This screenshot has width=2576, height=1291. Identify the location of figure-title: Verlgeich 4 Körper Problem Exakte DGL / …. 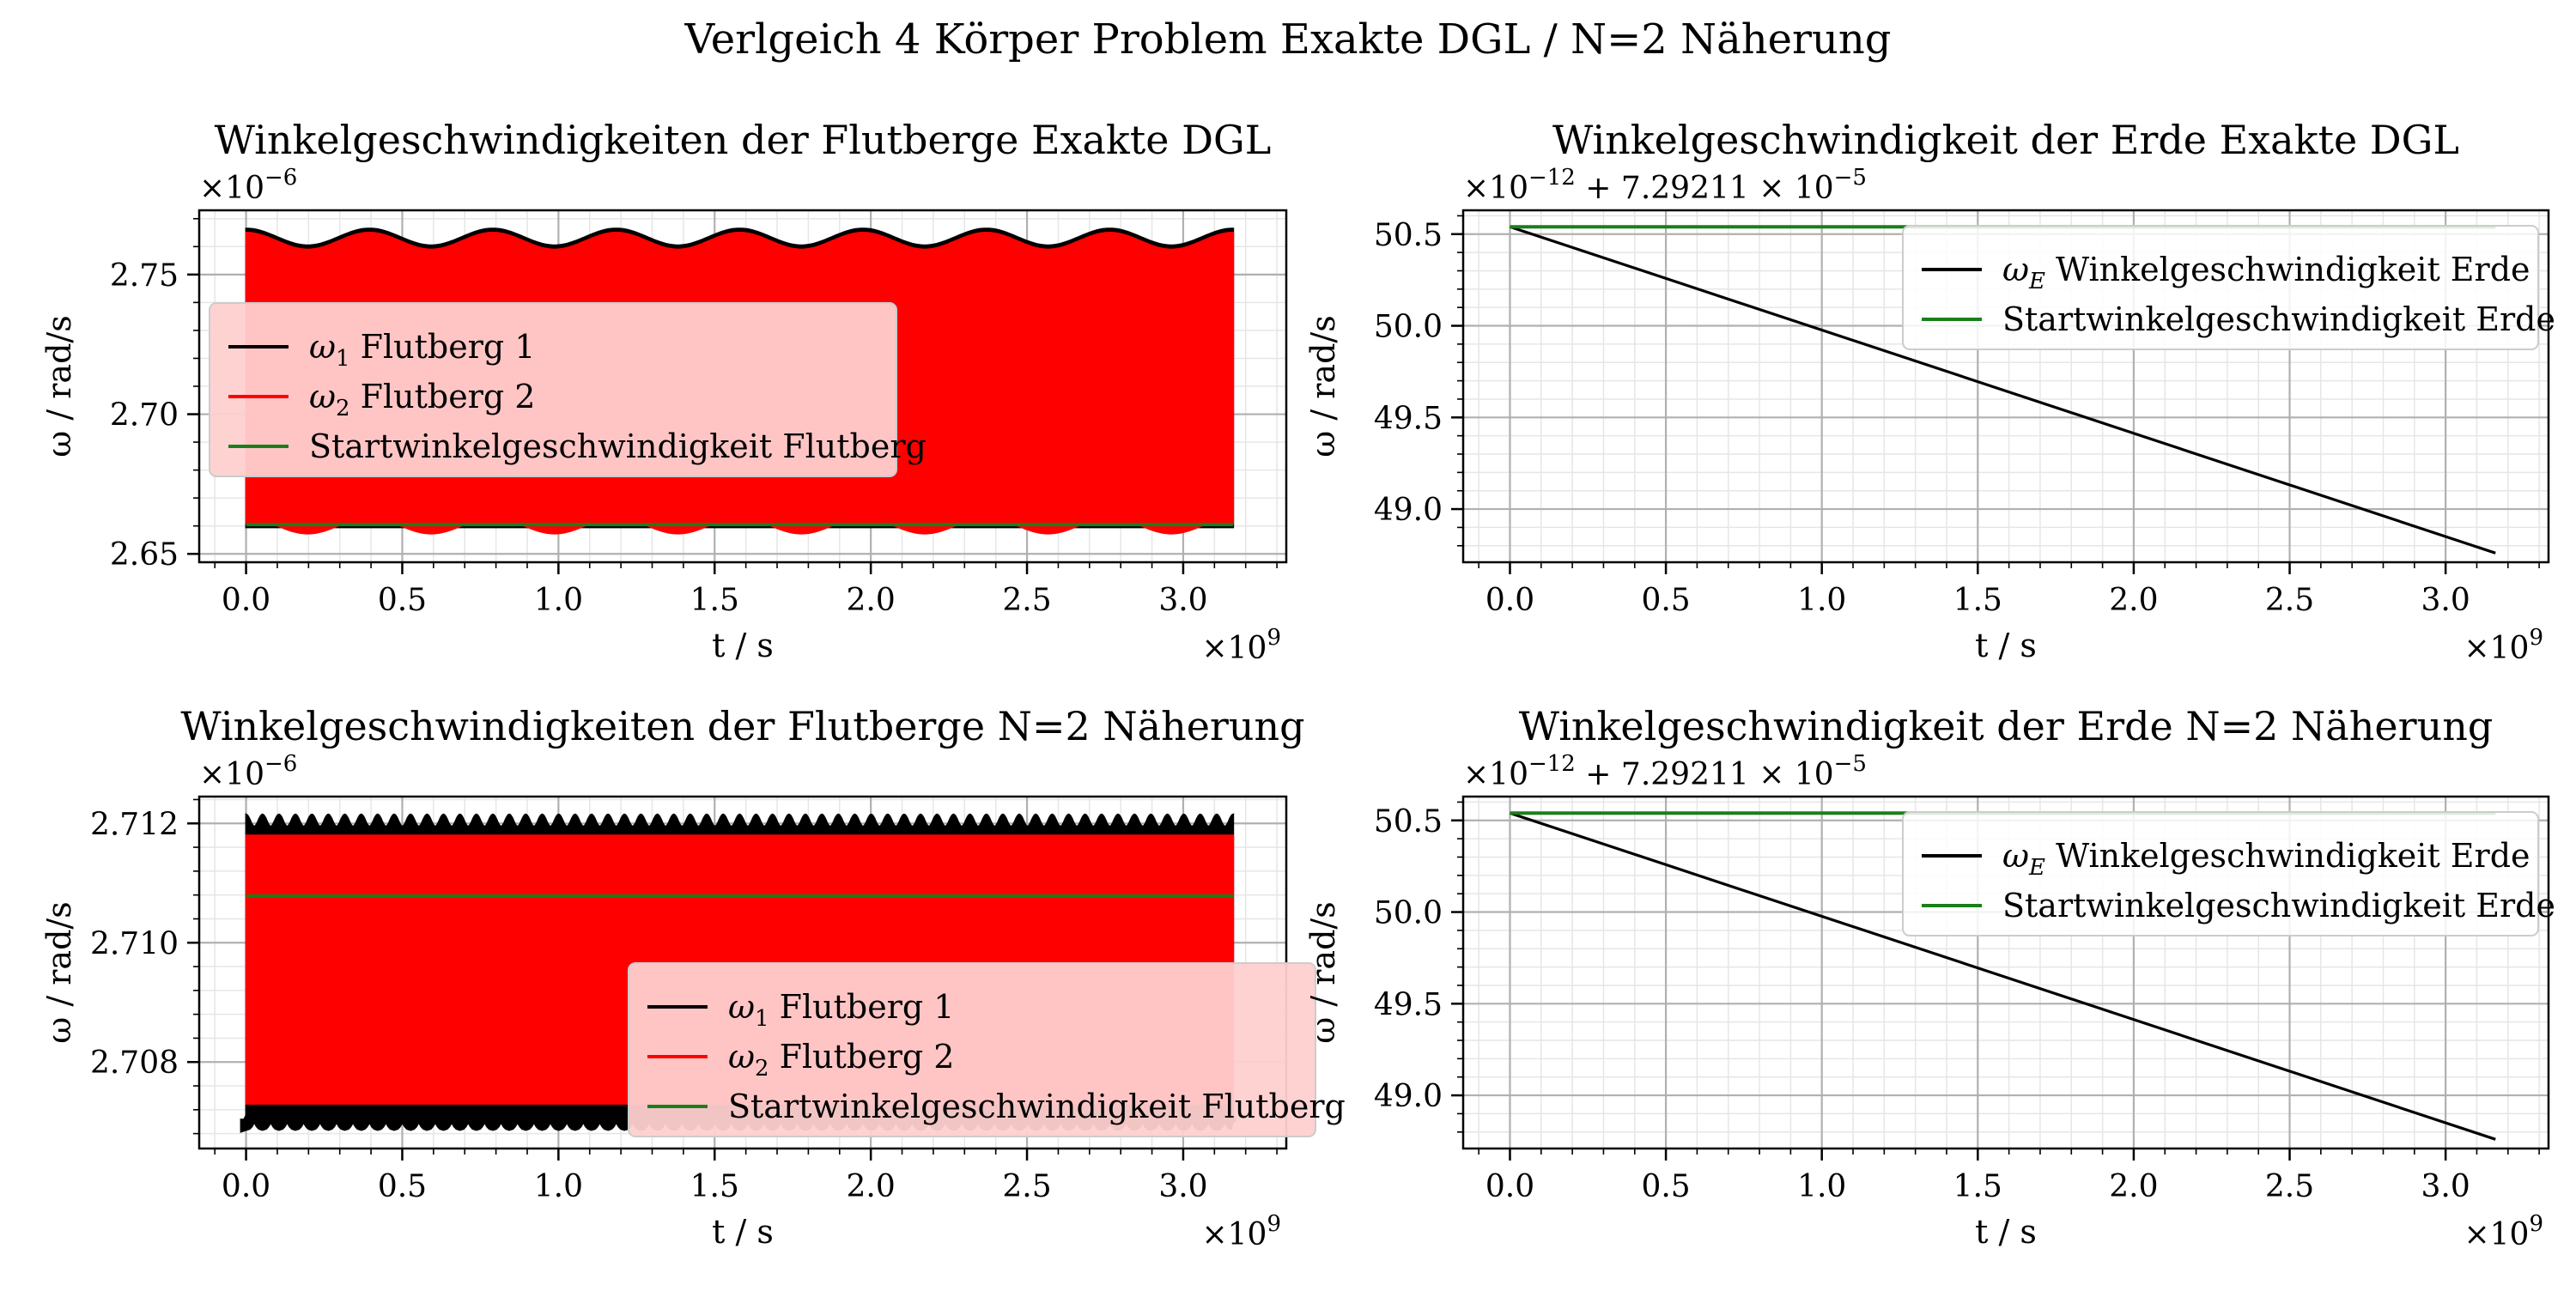
(1288, 40).